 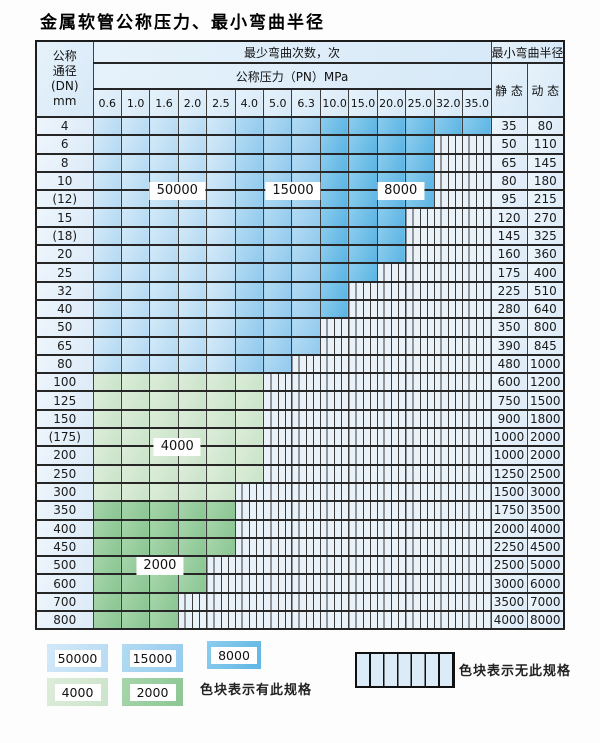 What do you see at coordinates (546, 621) in the screenshot?
I see `dynamic-radius-cell: 8000` at bounding box center [546, 621].